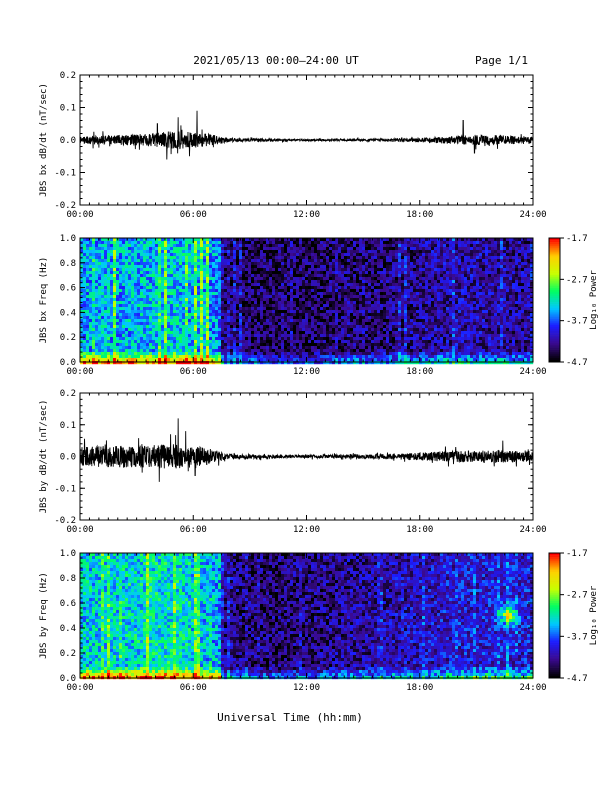  I want to click on y-axis-label: JBS by Freq (Hz), so click(44, 615).